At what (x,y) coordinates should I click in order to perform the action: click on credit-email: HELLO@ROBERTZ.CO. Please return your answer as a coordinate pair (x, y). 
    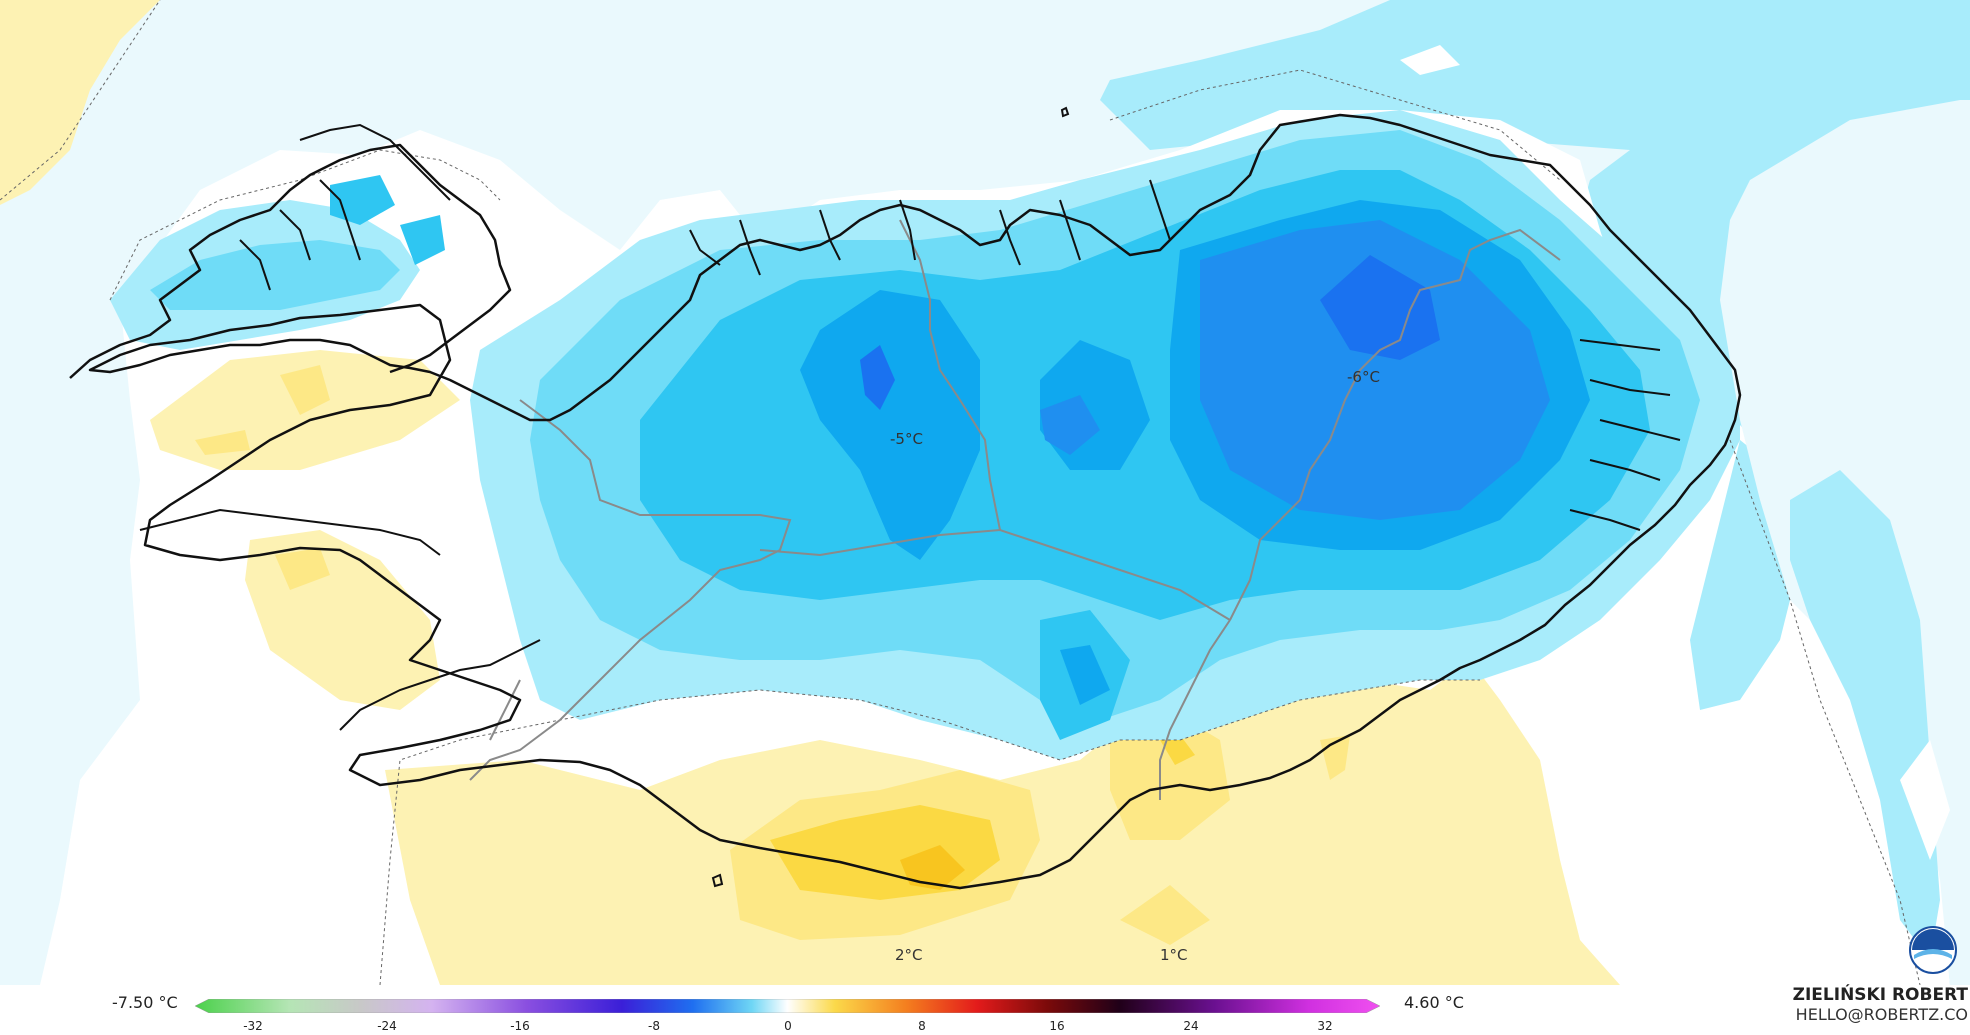
    Looking at the image, I should click on (1881, 1014).